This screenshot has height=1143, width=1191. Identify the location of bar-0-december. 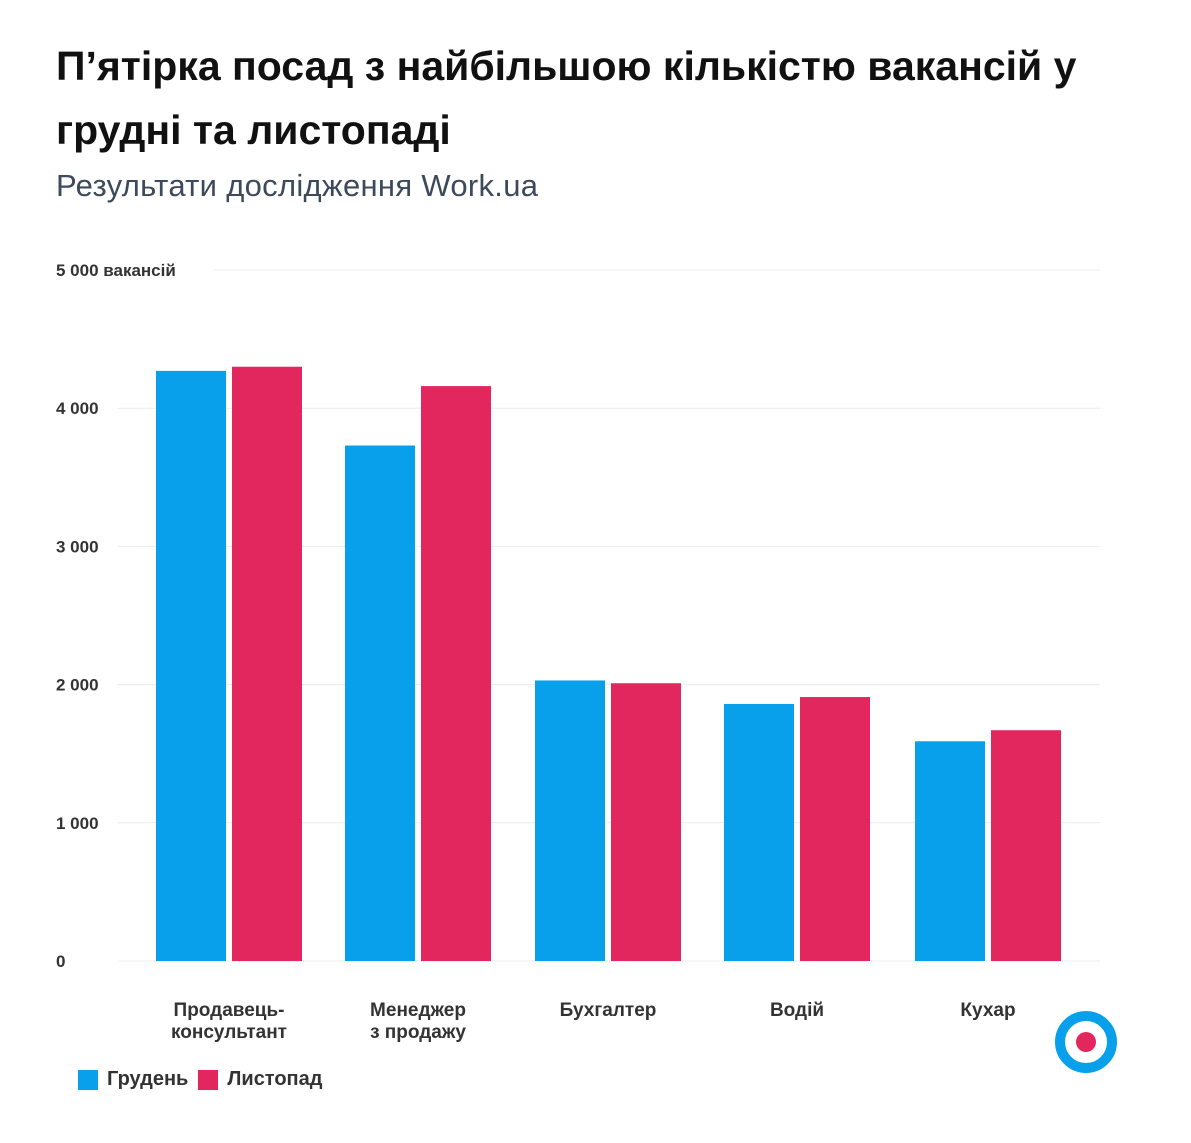
(191, 665).